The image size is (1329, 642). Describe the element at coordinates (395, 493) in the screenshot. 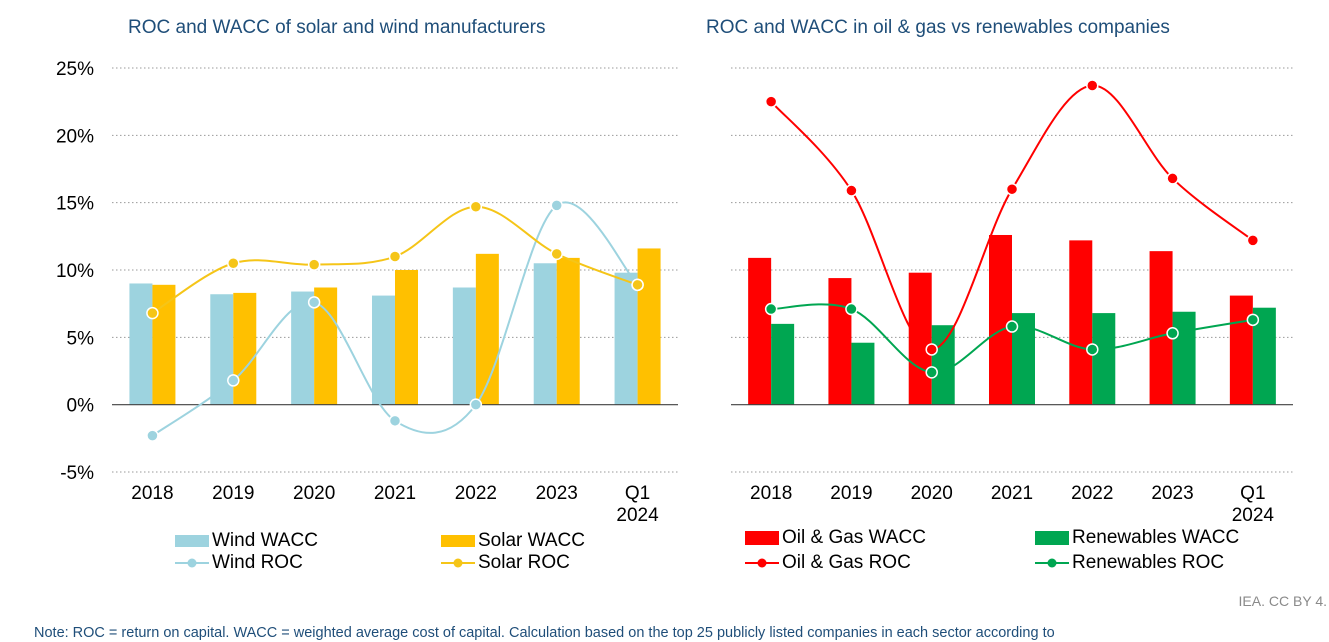

I see `left-x-tick-label: 2021` at that location.